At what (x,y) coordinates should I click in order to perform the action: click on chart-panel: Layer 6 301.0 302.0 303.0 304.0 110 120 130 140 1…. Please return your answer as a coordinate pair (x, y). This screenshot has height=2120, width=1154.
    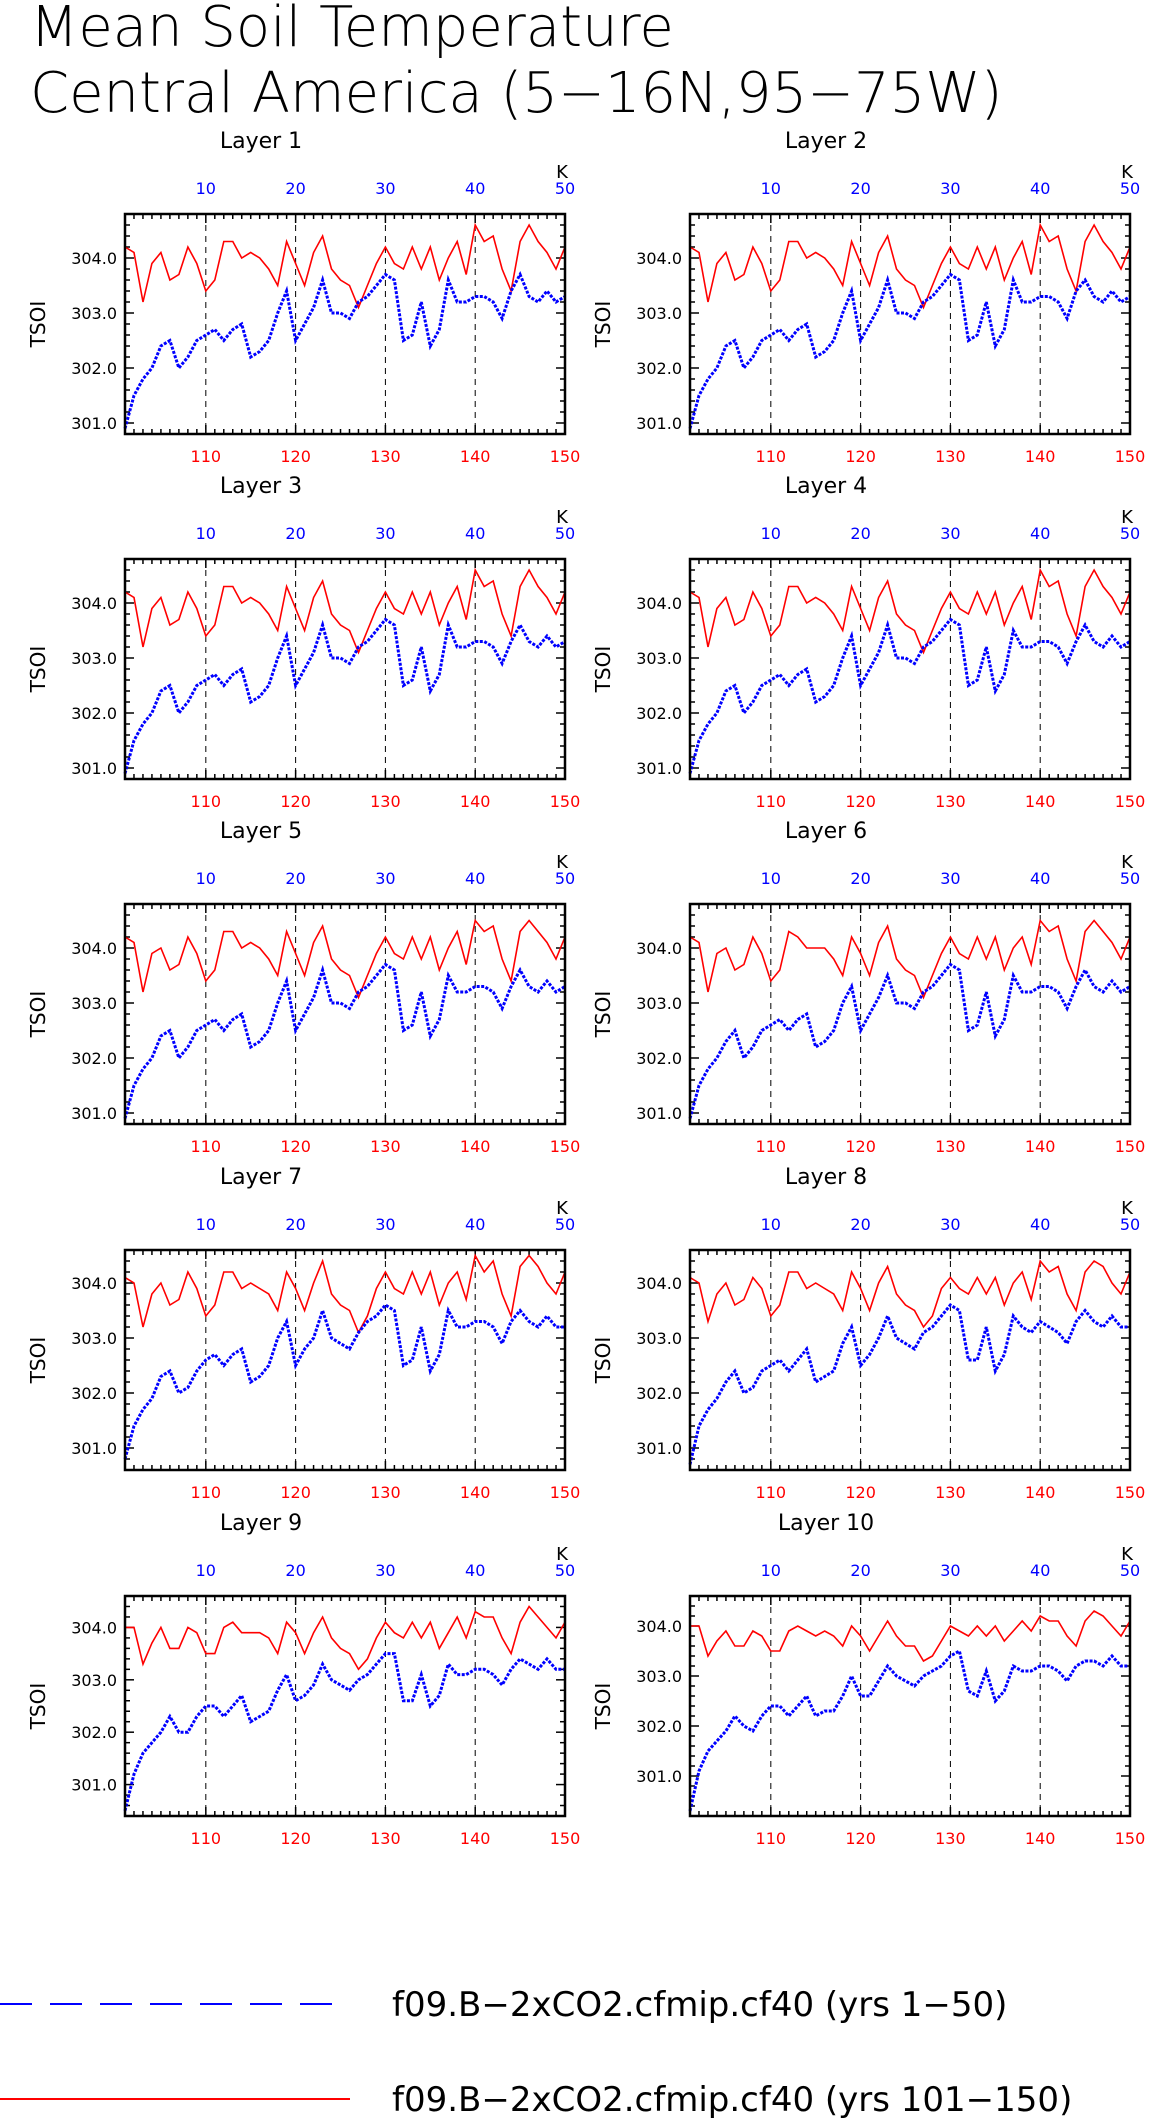
    Looking at the image, I should click on (868, 987).